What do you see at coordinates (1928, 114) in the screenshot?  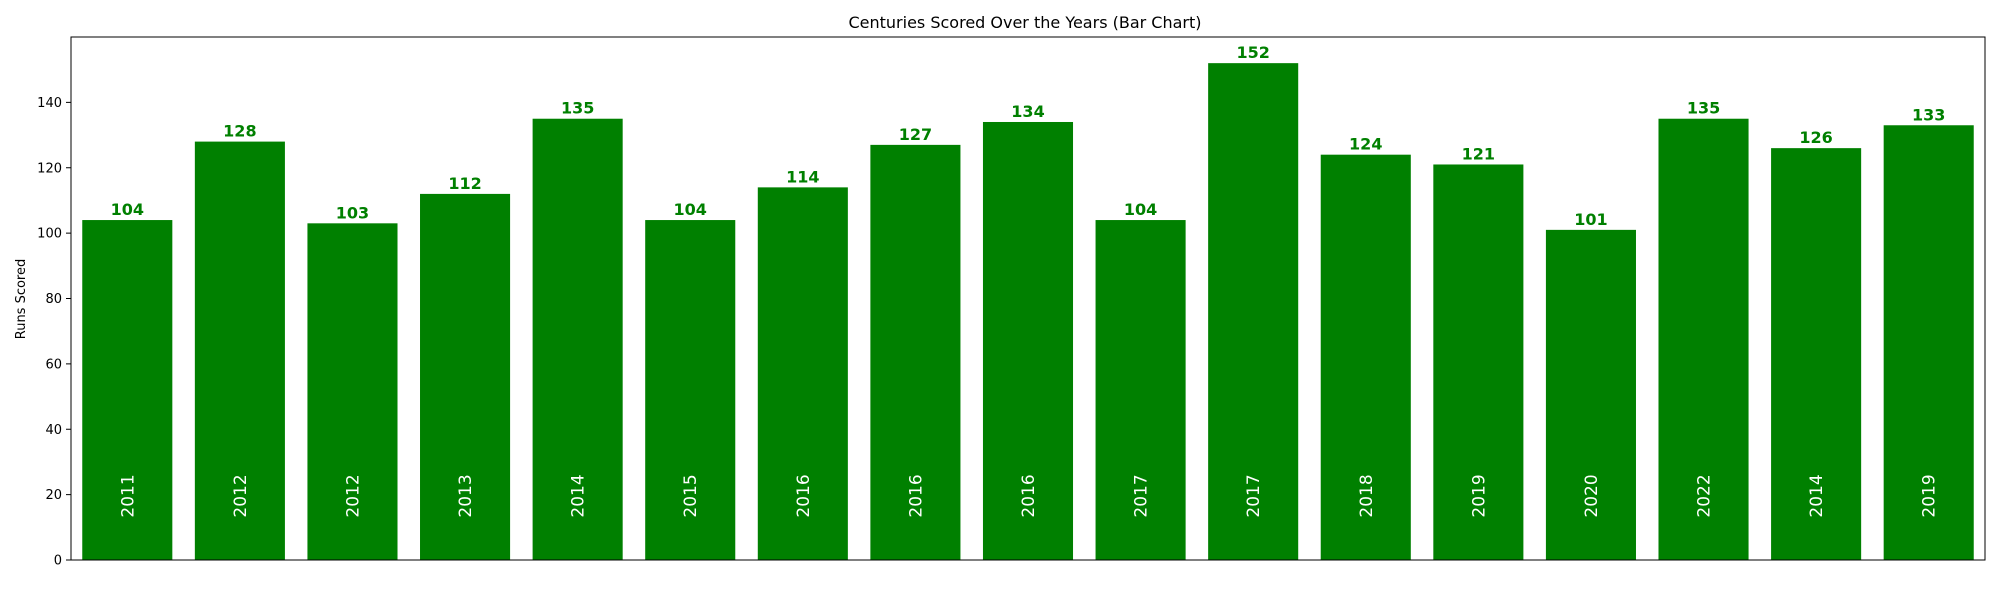 I see `bar-value-label-16: 133` at bounding box center [1928, 114].